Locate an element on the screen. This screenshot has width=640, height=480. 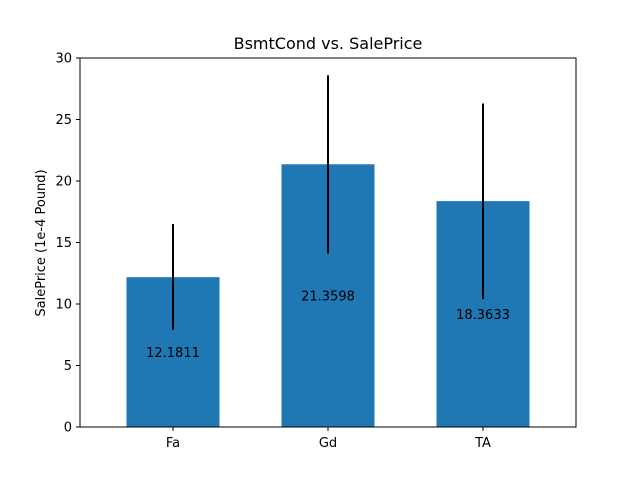
y-tick-label-20: 20 is located at coordinates (63, 182).